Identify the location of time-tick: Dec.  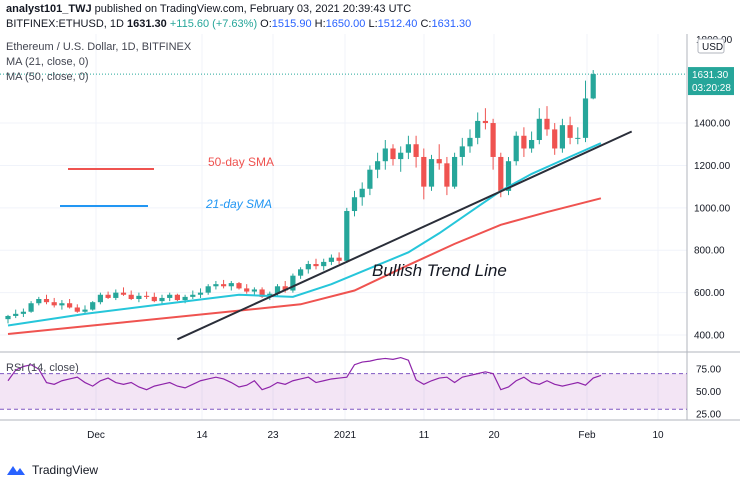
(96, 435).